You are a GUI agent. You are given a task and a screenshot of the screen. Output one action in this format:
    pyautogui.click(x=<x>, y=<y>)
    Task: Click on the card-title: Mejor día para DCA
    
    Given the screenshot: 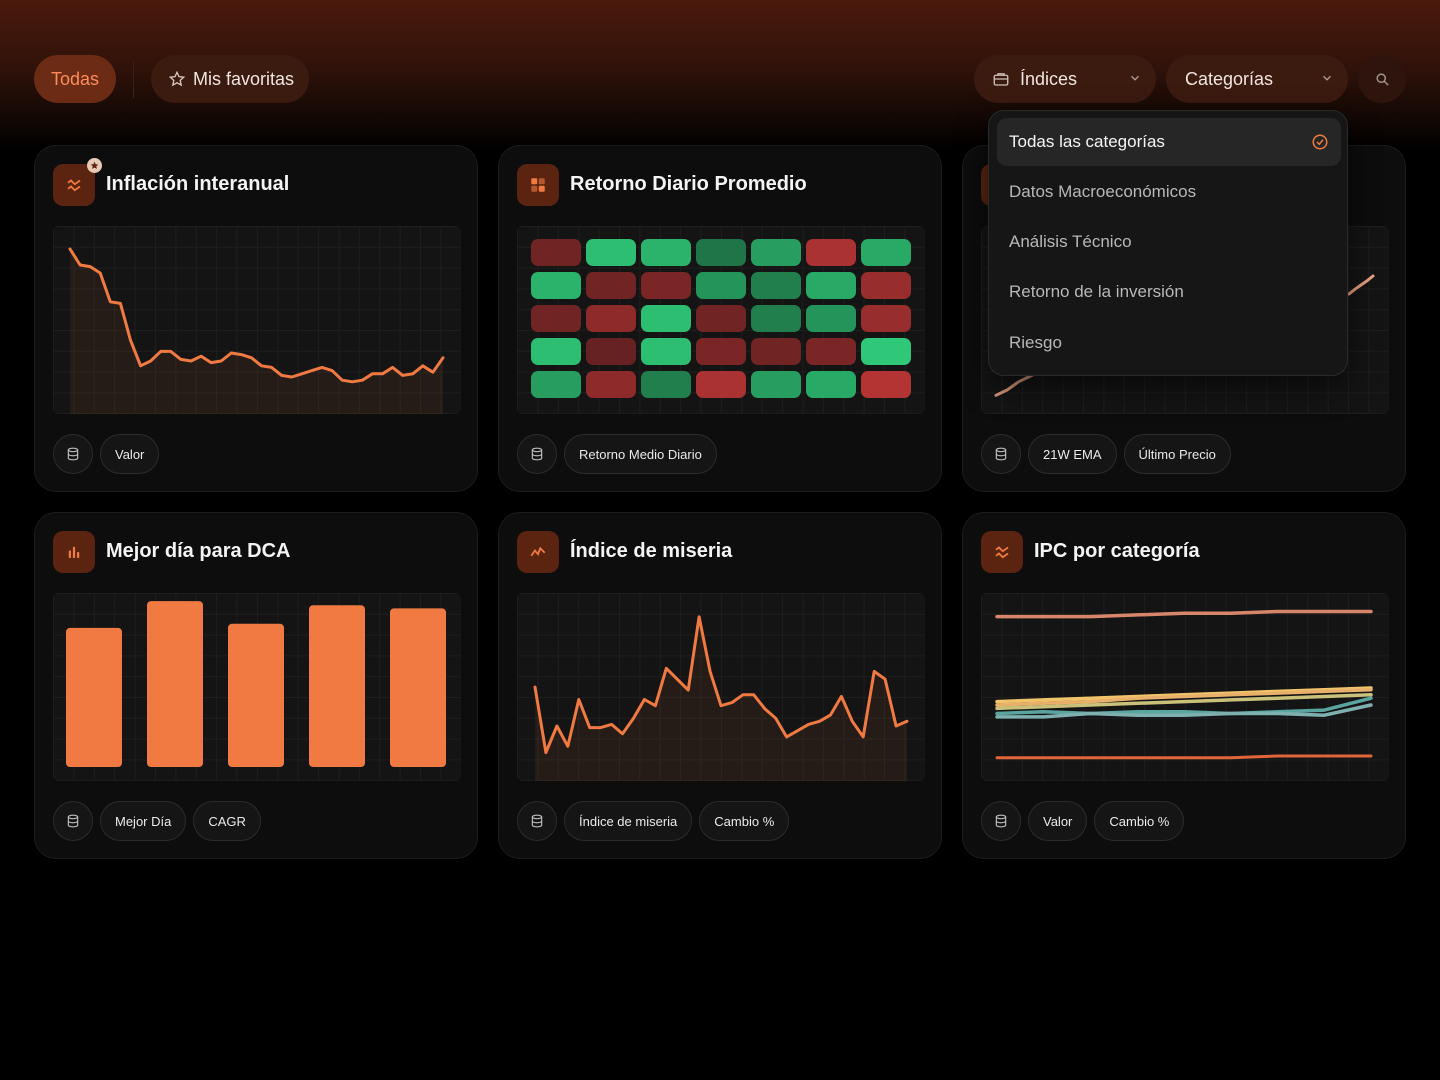 What is the action you would take?
    pyautogui.click(x=198, y=551)
    